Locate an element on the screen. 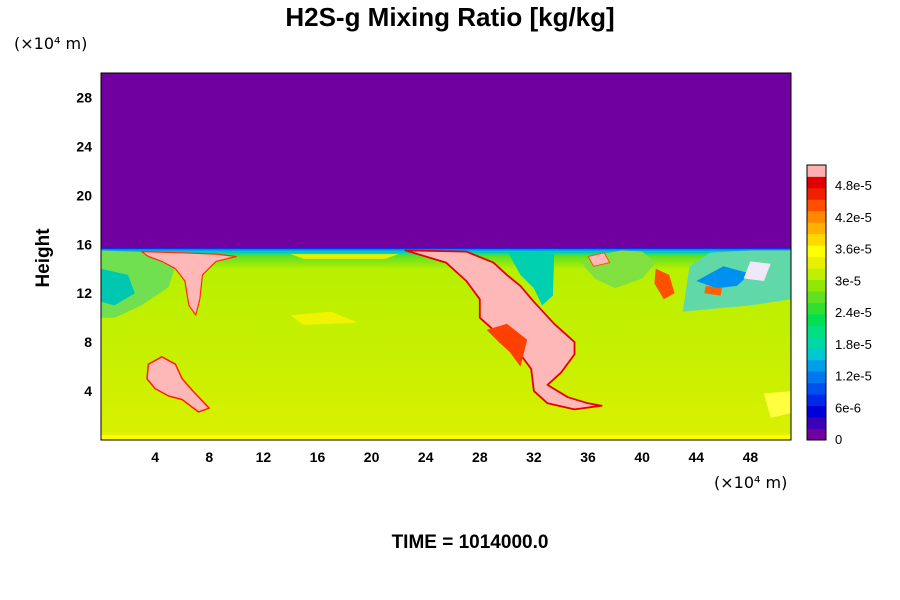  y-axis-ticks: 4 8 12 16 20 24 28 is located at coordinates (84, 244).